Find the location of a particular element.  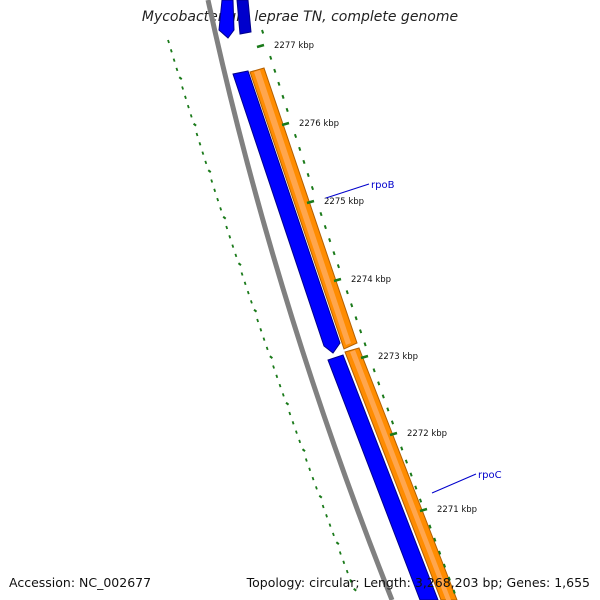

kbp-tick-label: 2273 kbp is located at coordinates (398, 357).